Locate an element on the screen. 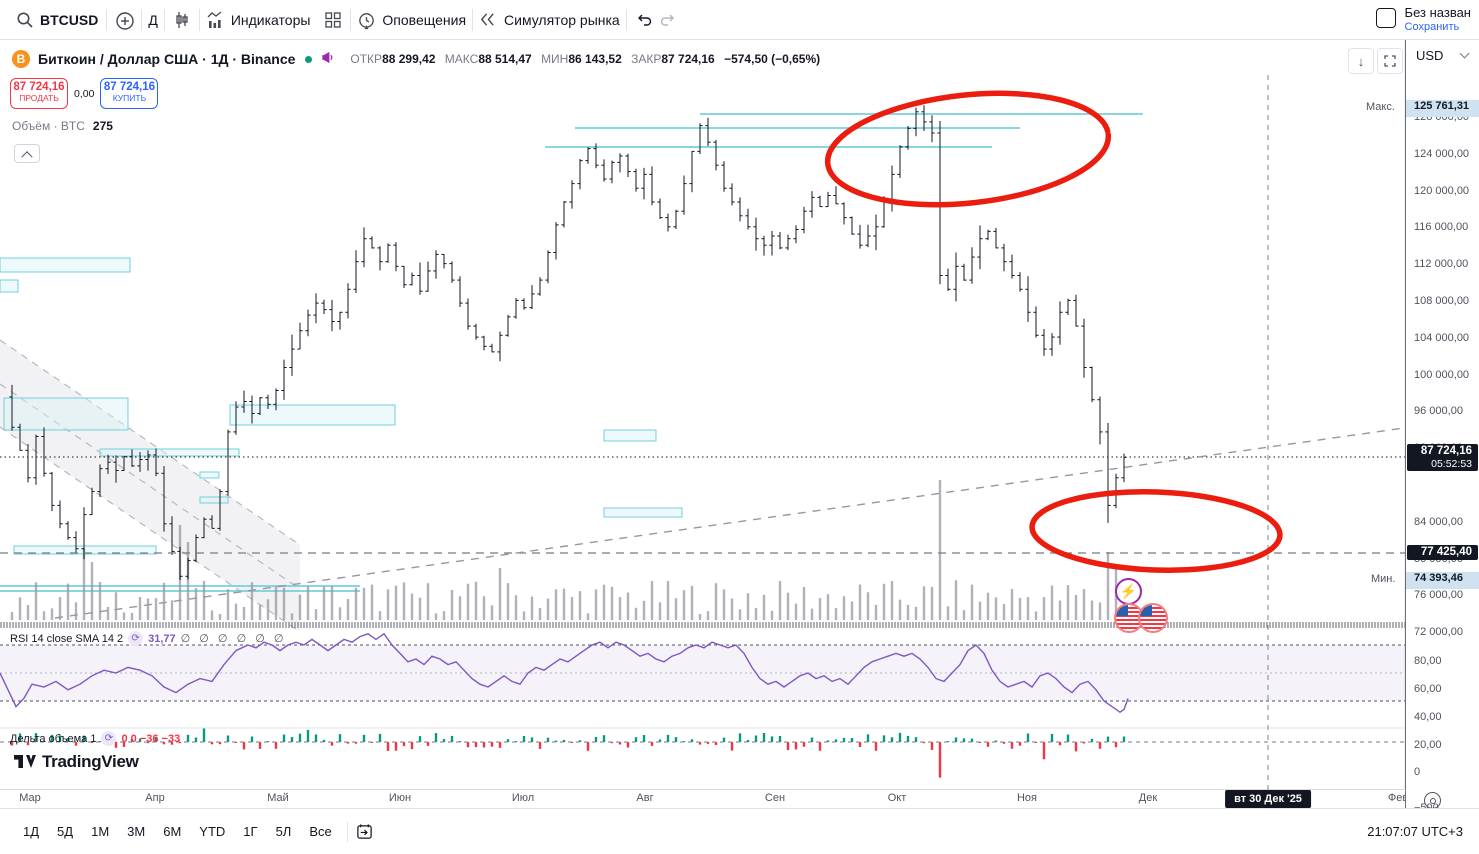  month-label: Ноя is located at coordinates (1027, 798).